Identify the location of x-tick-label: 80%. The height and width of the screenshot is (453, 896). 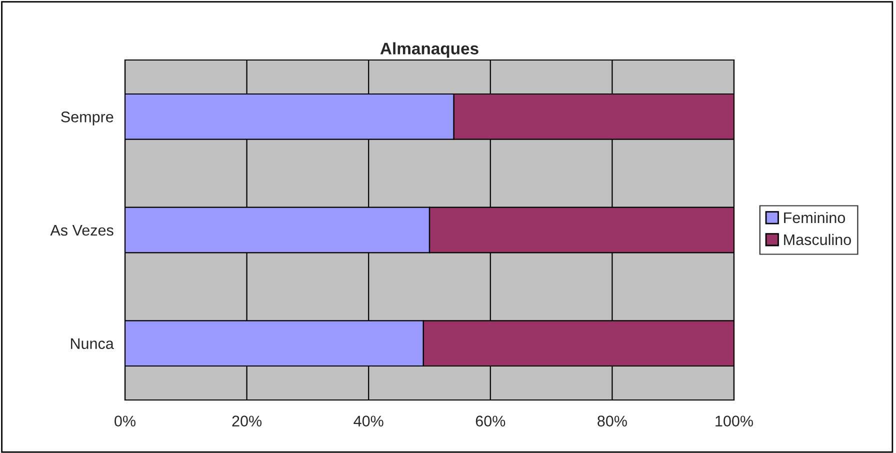
(612, 421).